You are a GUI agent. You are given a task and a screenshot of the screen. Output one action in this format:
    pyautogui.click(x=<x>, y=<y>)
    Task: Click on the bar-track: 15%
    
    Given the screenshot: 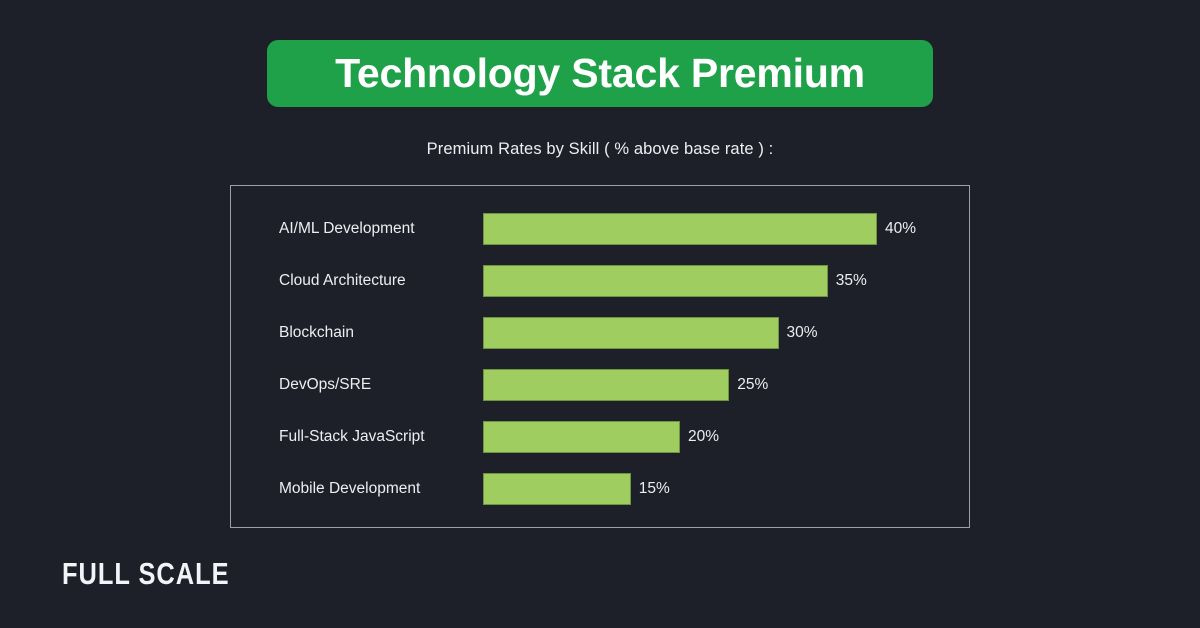 What is the action you would take?
    pyautogui.click(x=726, y=489)
    